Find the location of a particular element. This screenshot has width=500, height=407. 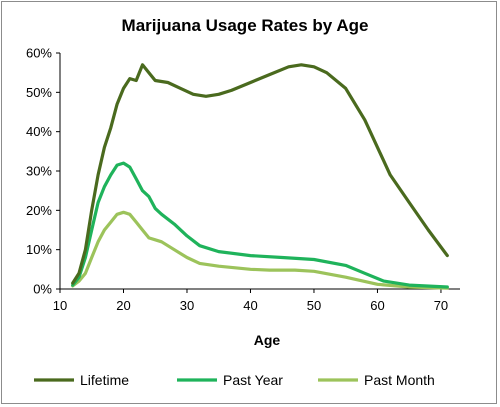

y-tick-label: 10% is located at coordinates (39, 249).